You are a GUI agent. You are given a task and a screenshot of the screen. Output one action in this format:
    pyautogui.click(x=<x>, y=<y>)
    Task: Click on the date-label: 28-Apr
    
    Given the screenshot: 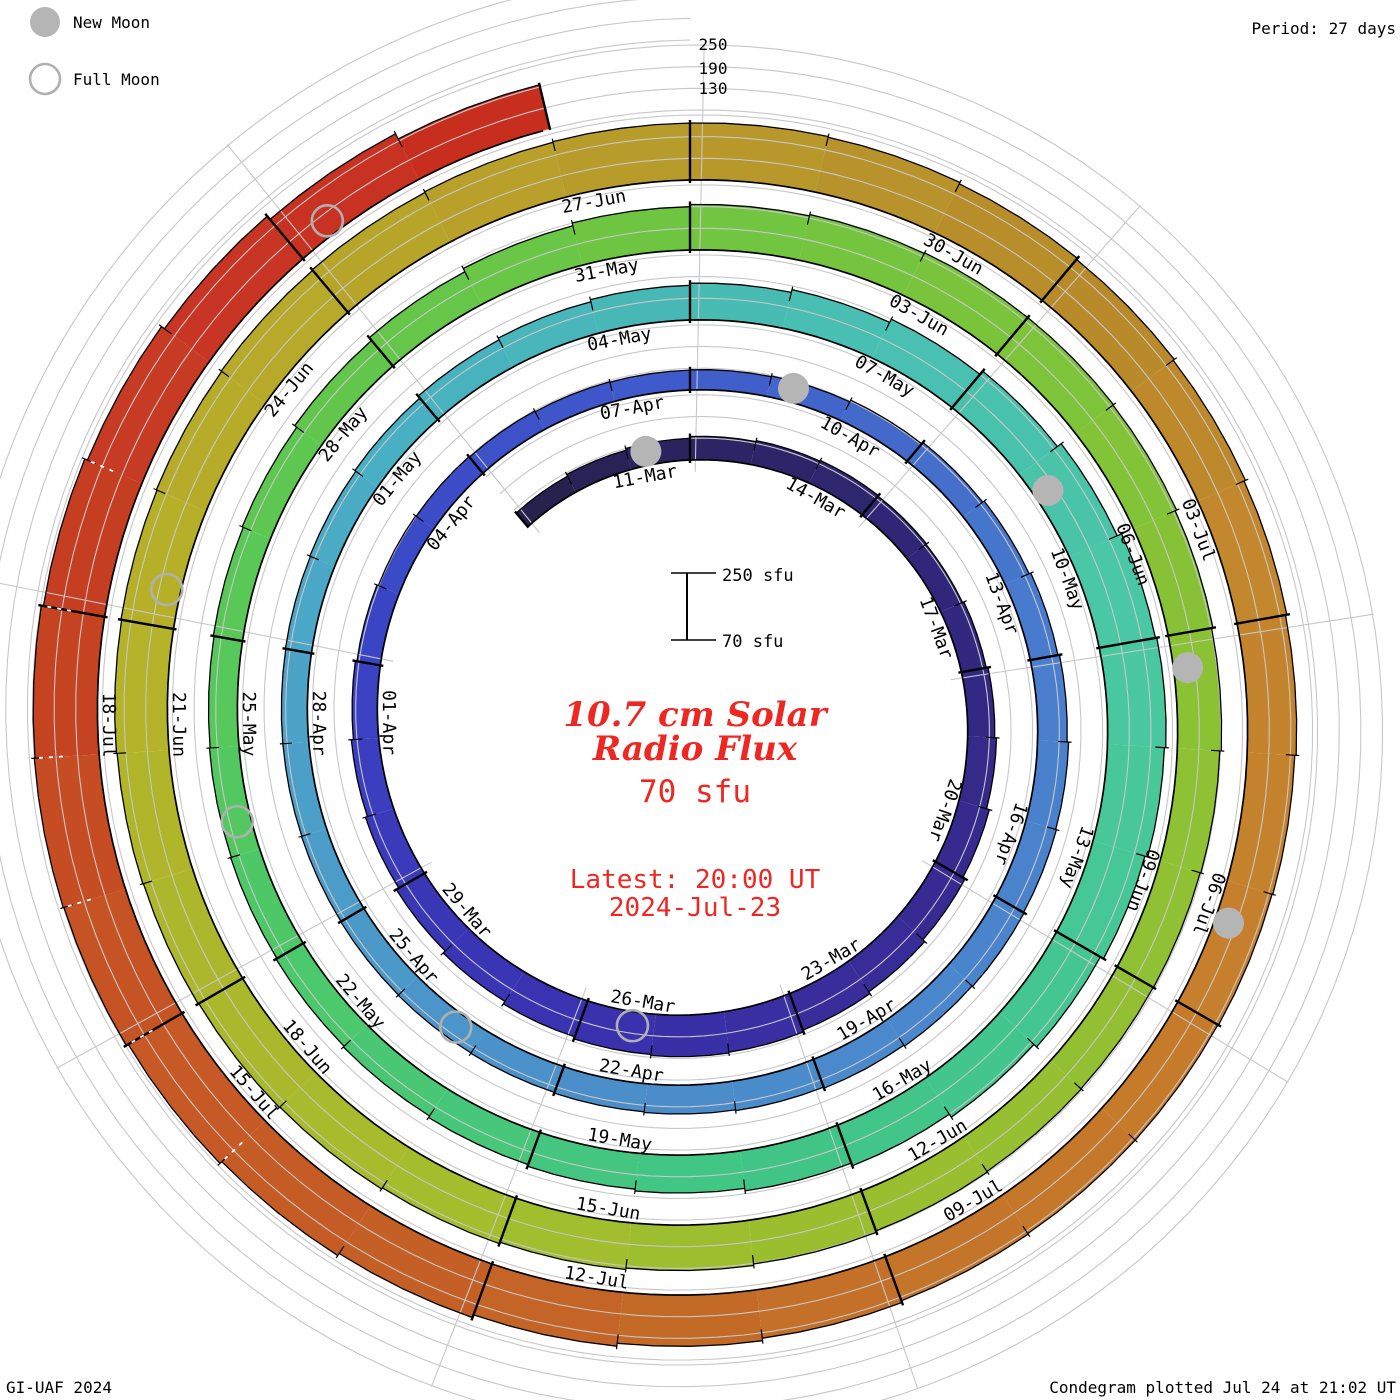 What is the action you would take?
    pyautogui.click(x=319, y=723)
    